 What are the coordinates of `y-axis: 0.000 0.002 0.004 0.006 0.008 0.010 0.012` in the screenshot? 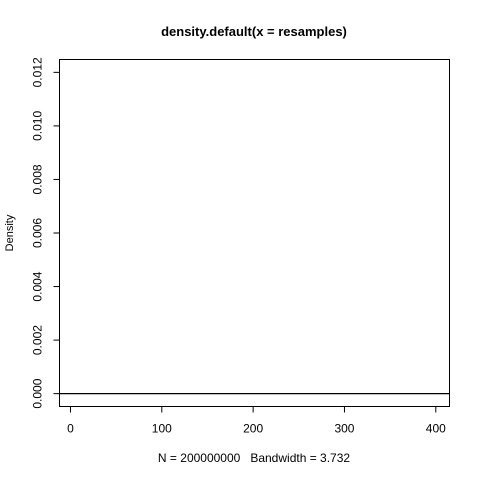 It's located at (45, 233).